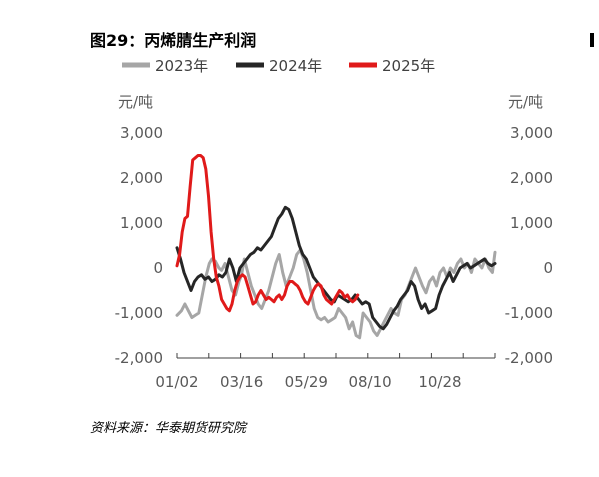  Describe the element at coordinates (531, 178) in the screenshot. I see `y-tick-right-1: 2,000` at that location.